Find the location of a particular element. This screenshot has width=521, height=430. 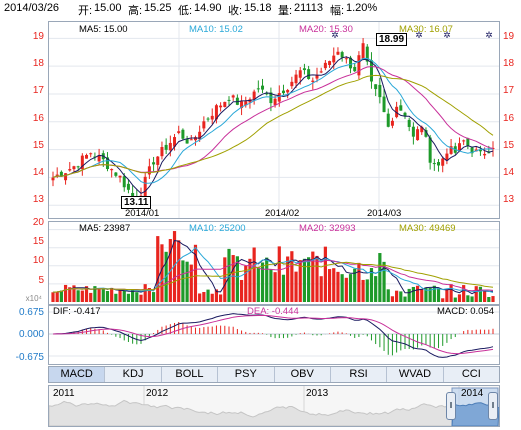

max-price-marker: 18.99 is located at coordinates (392, 39).